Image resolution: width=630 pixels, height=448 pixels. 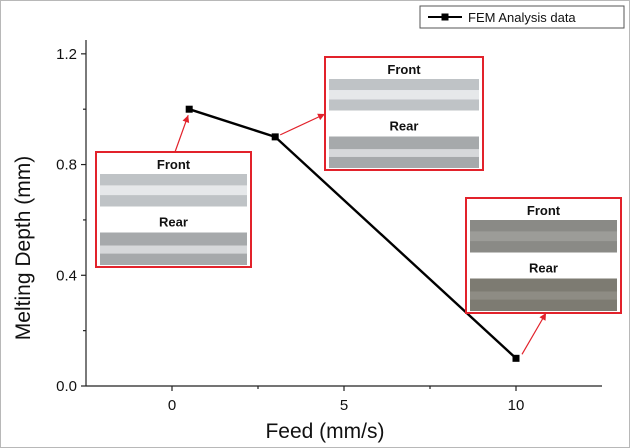 I want to click on x-tick-label: 0, so click(x=172, y=405).